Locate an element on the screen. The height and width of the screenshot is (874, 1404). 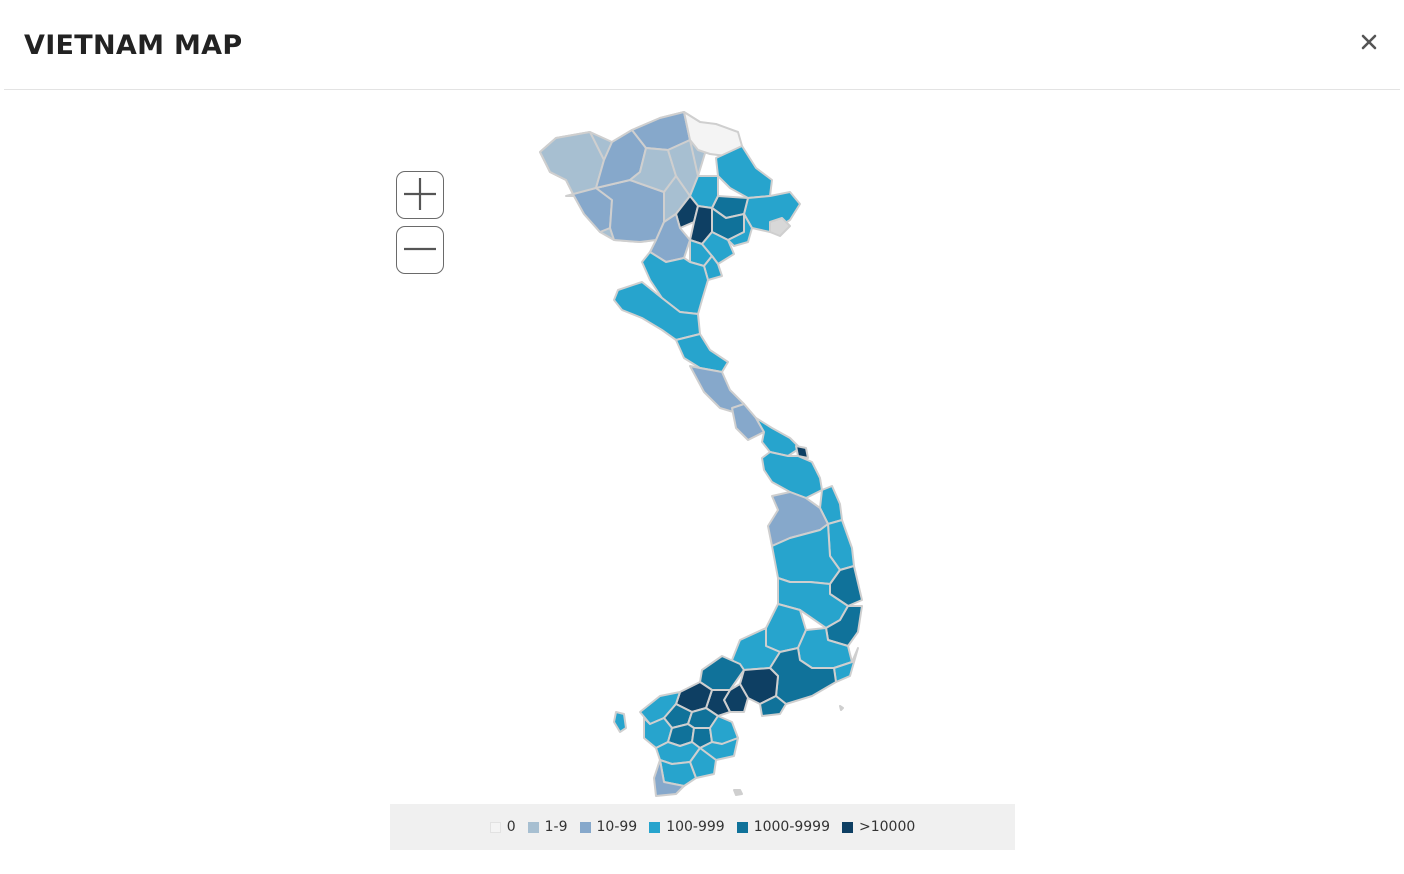
region-quang-nam is located at coordinates (792, 475).